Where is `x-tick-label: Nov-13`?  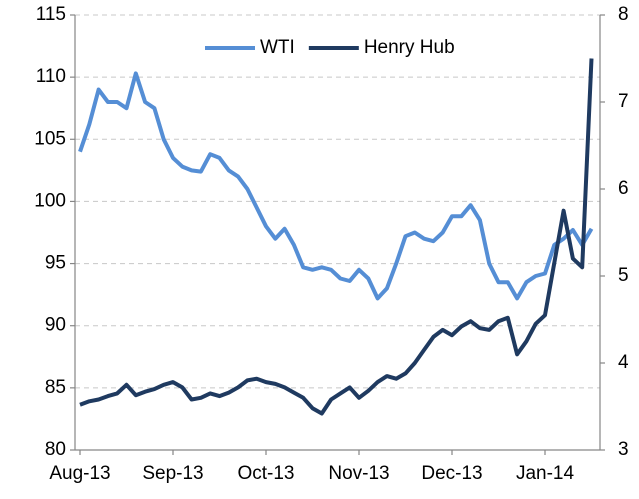
x-tick-label: Nov-13 is located at coordinates (358, 473).